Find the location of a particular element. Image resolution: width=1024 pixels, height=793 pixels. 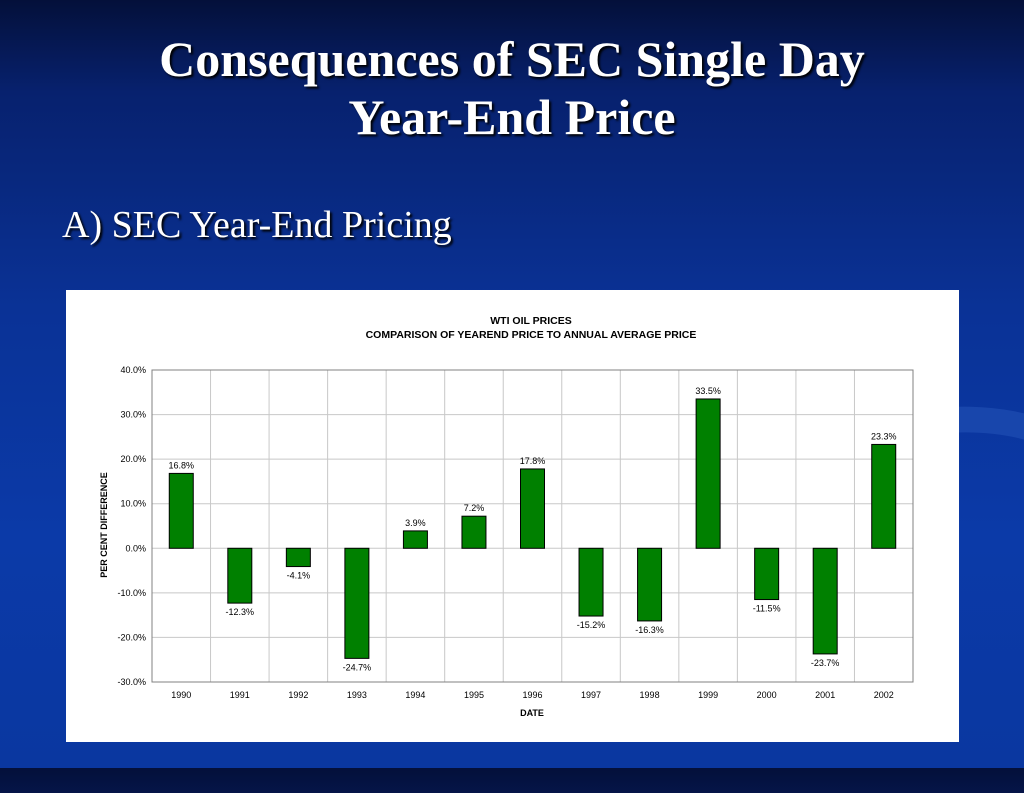

x-tick-label: 1993 is located at coordinates (357, 695).